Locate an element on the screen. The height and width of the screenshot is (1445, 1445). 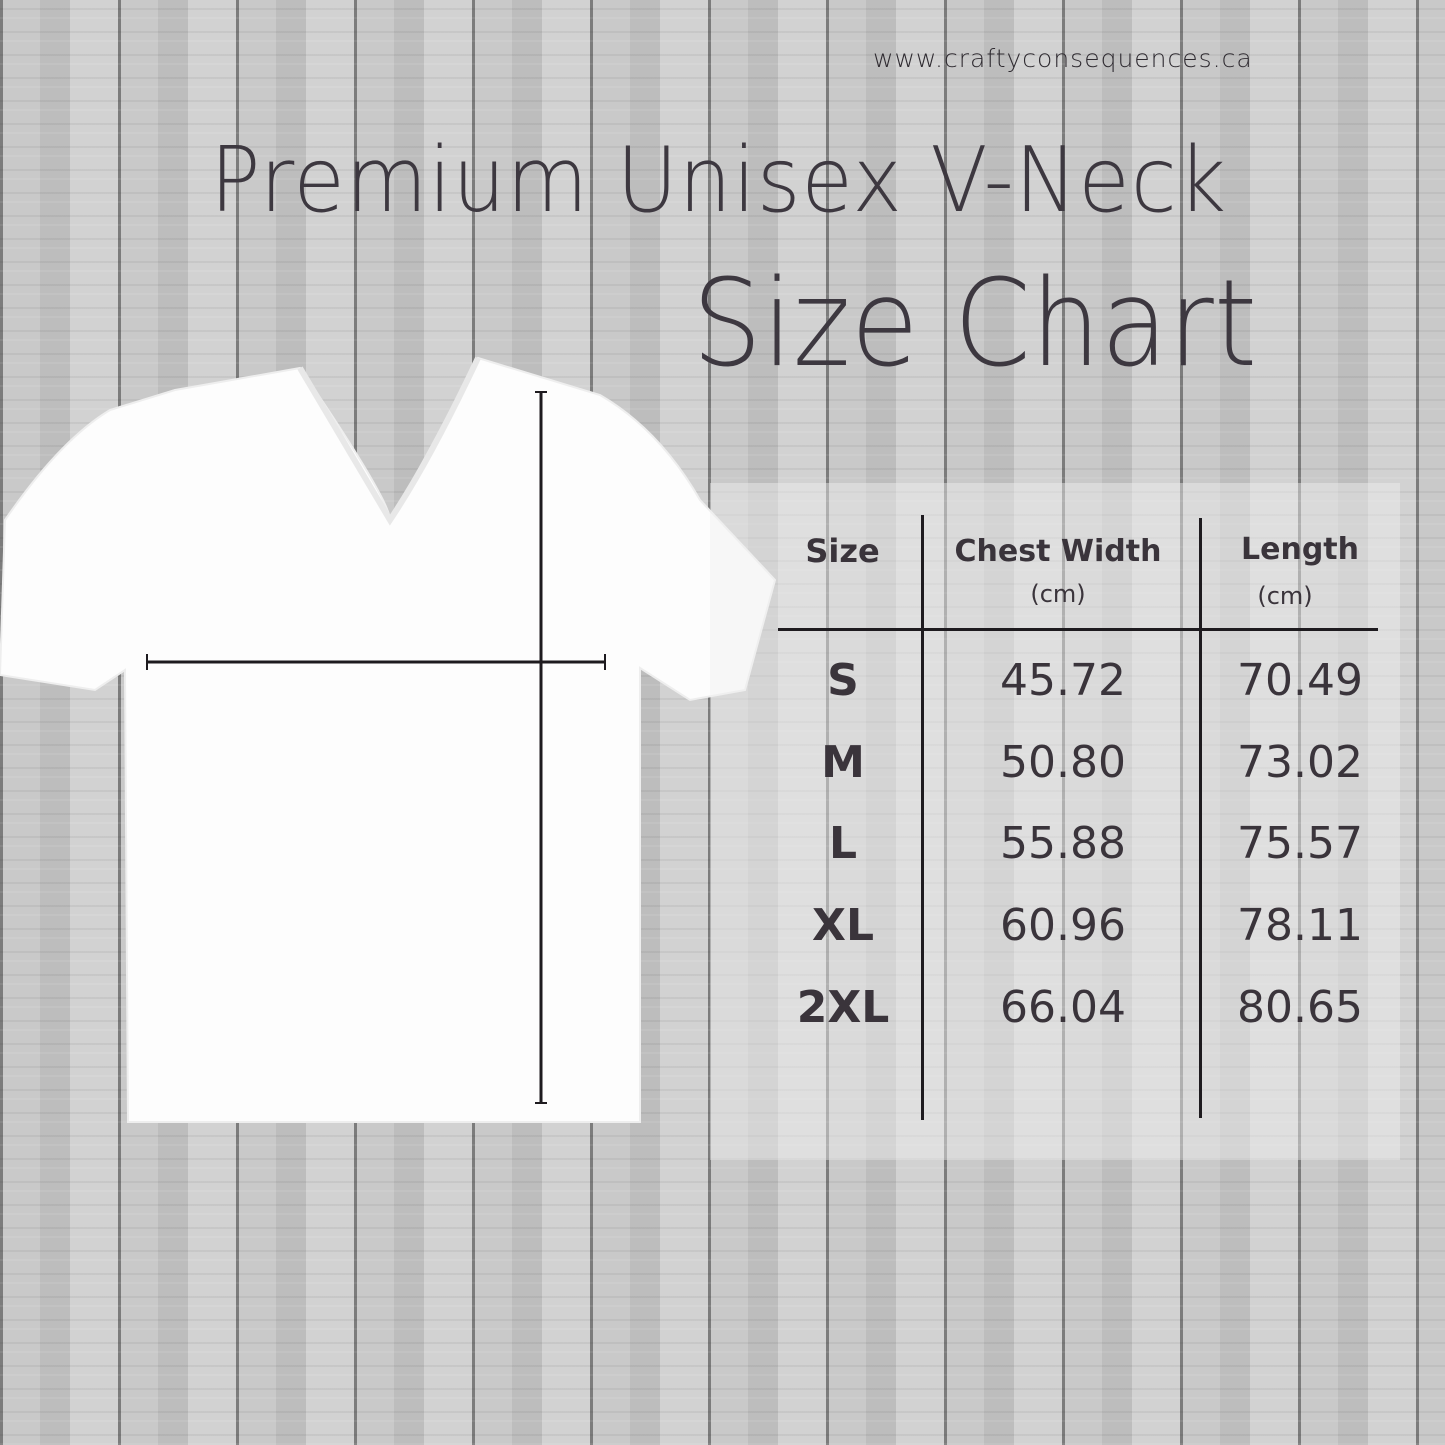
size-cell: L is located at coordinates (843, 843).